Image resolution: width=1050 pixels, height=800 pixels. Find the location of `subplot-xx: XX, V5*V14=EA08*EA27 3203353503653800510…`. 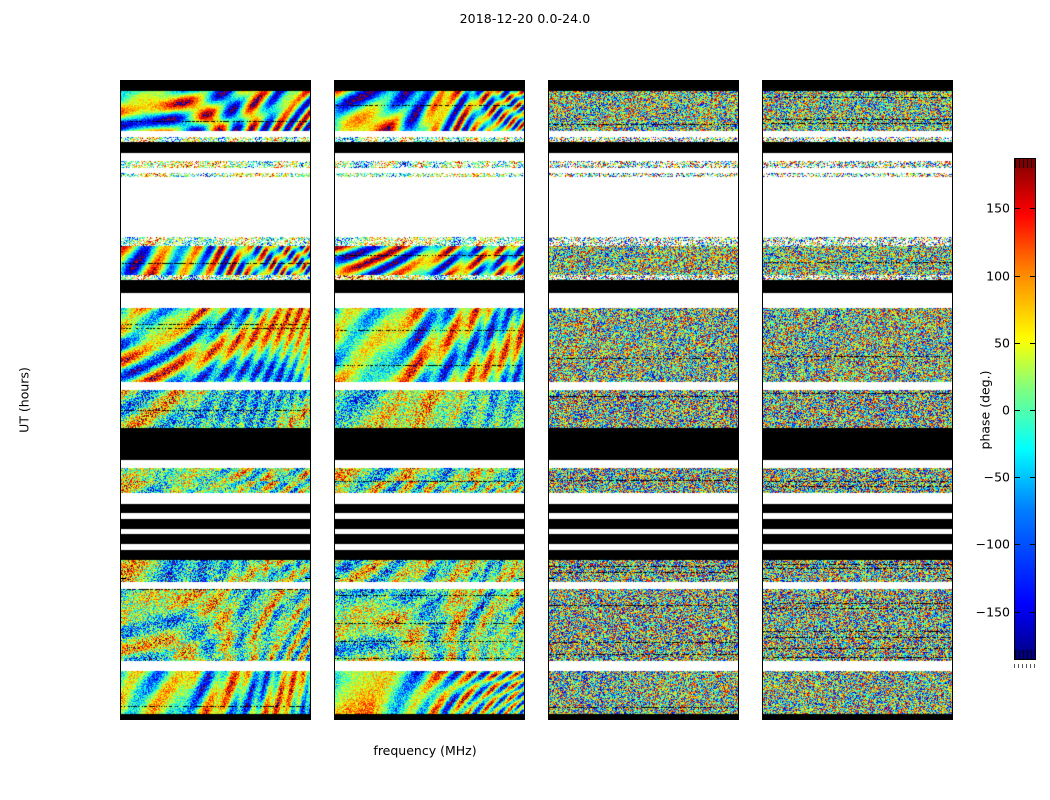

subplot-xx: XX, V5*V14=EA08*EA27 3203353503653800510… is located at coordinates (215, 400).